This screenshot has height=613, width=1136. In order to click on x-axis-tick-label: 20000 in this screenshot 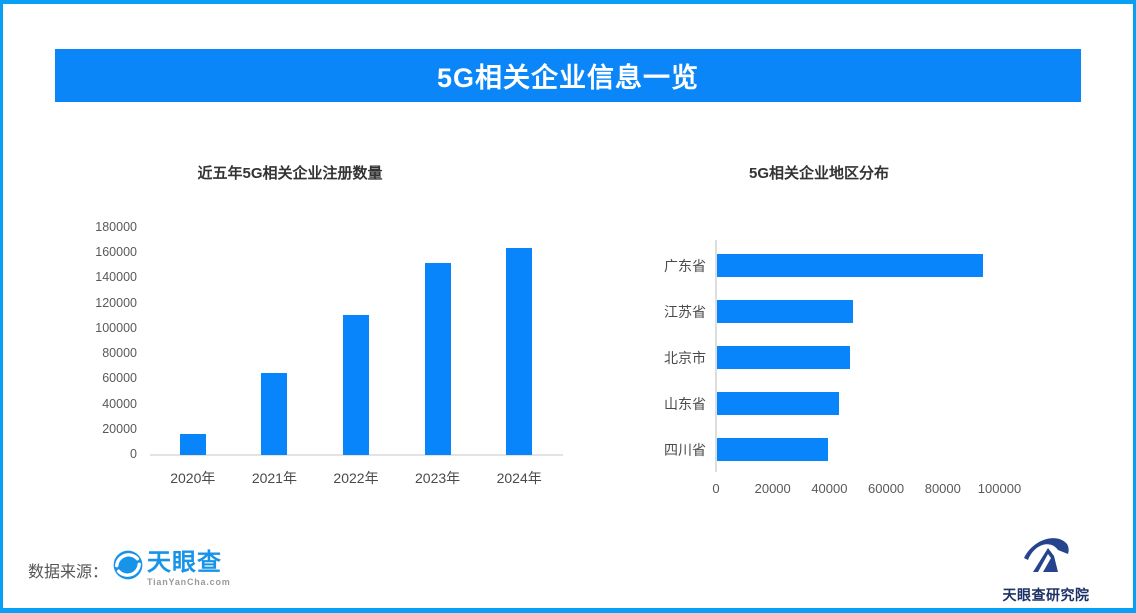, I will do `click(772, 488)`.